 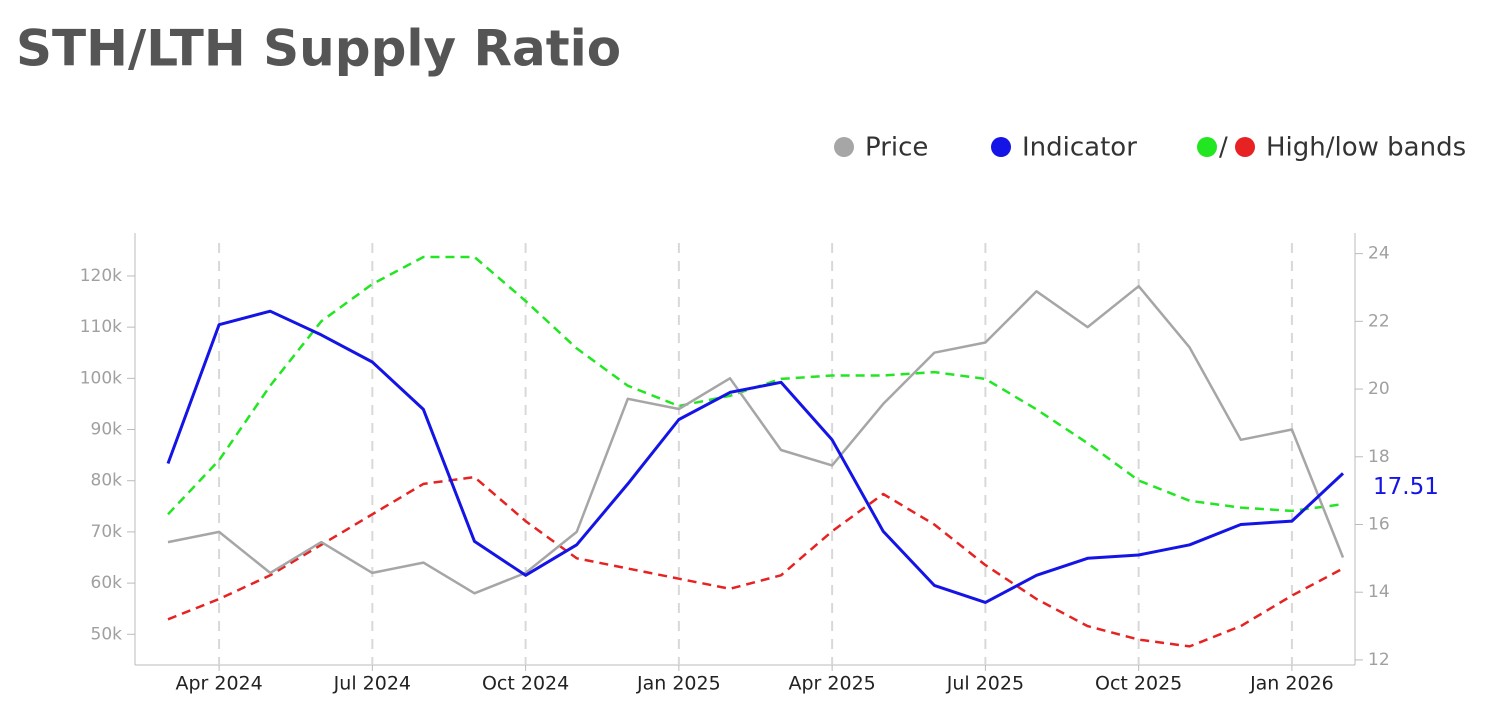 I want to click on y2-tick-label: 20, so click(x=1379, y=389).